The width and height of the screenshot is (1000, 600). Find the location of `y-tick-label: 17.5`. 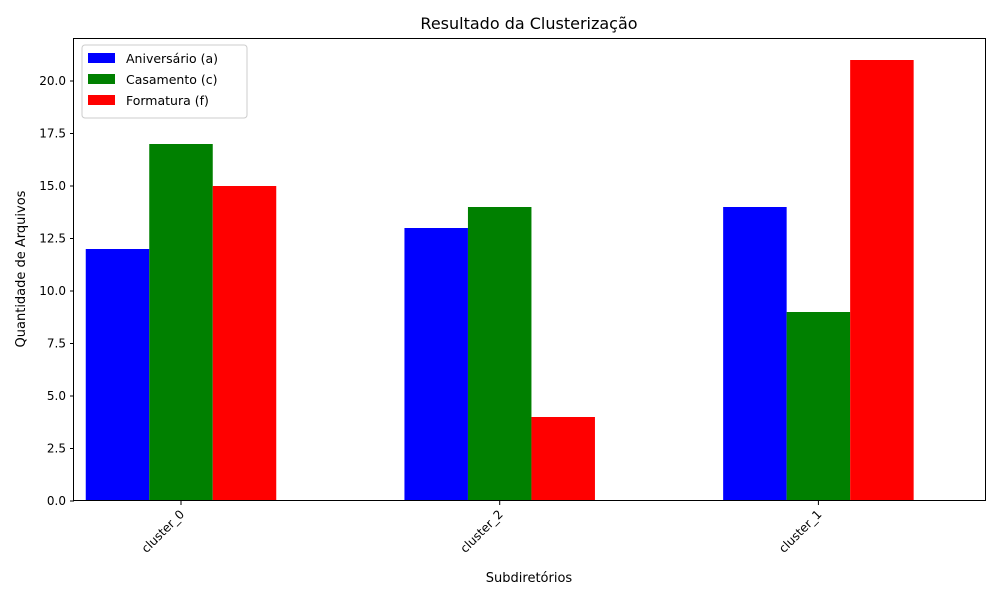

y-tick-label: 17.5 is located at coordinates (52, 134).